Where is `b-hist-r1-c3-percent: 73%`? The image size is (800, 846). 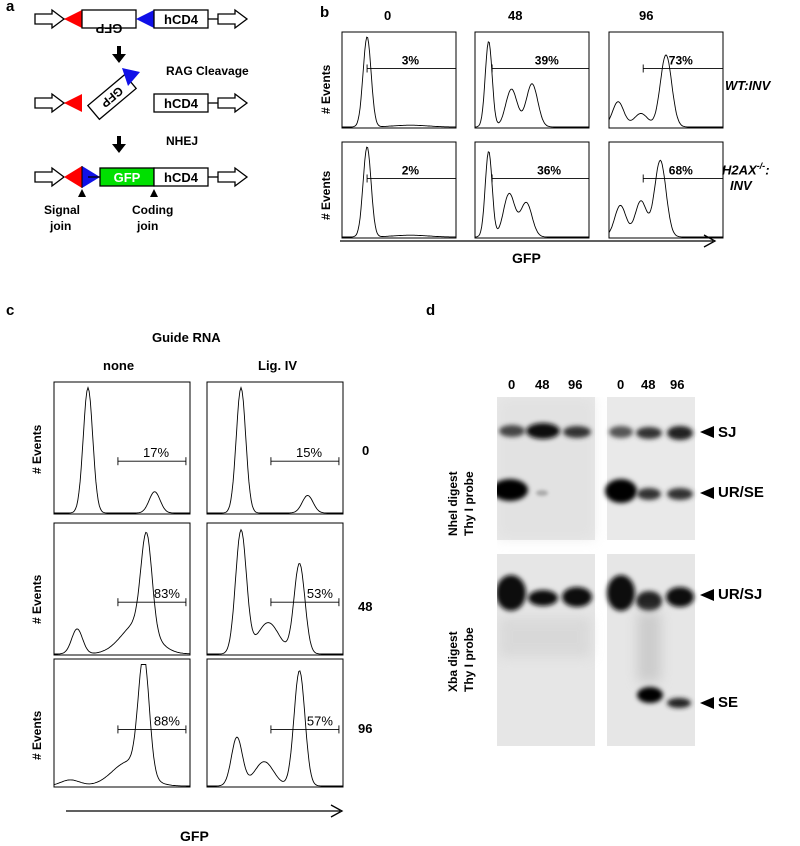 b-hist-r1-c3-percent: 73% is located at coordinates (681, 60).